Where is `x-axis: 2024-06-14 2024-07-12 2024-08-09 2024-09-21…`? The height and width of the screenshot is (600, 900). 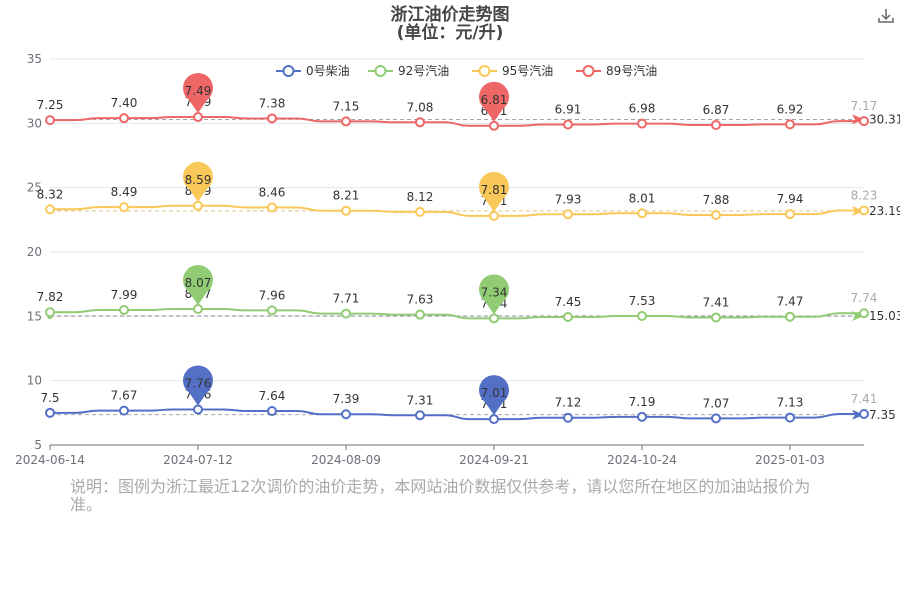 x-axis: 2024-06-14 2024-07-12 2024-08-09 2024-09-21… is located at coordinates (439, 455).